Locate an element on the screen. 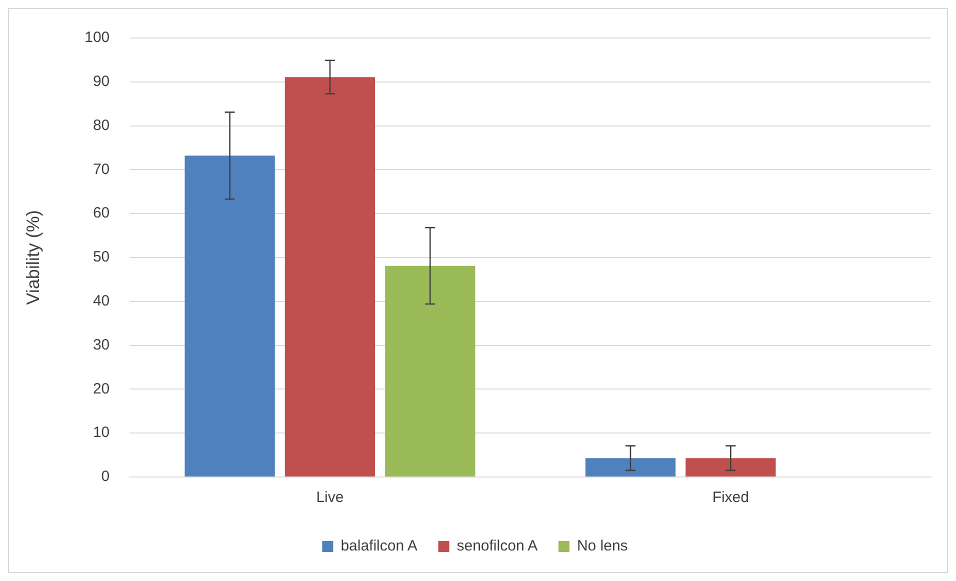 The height and width of the screenshot is (581, 956). legend-label: No lens is located at coordinates (602, 546).